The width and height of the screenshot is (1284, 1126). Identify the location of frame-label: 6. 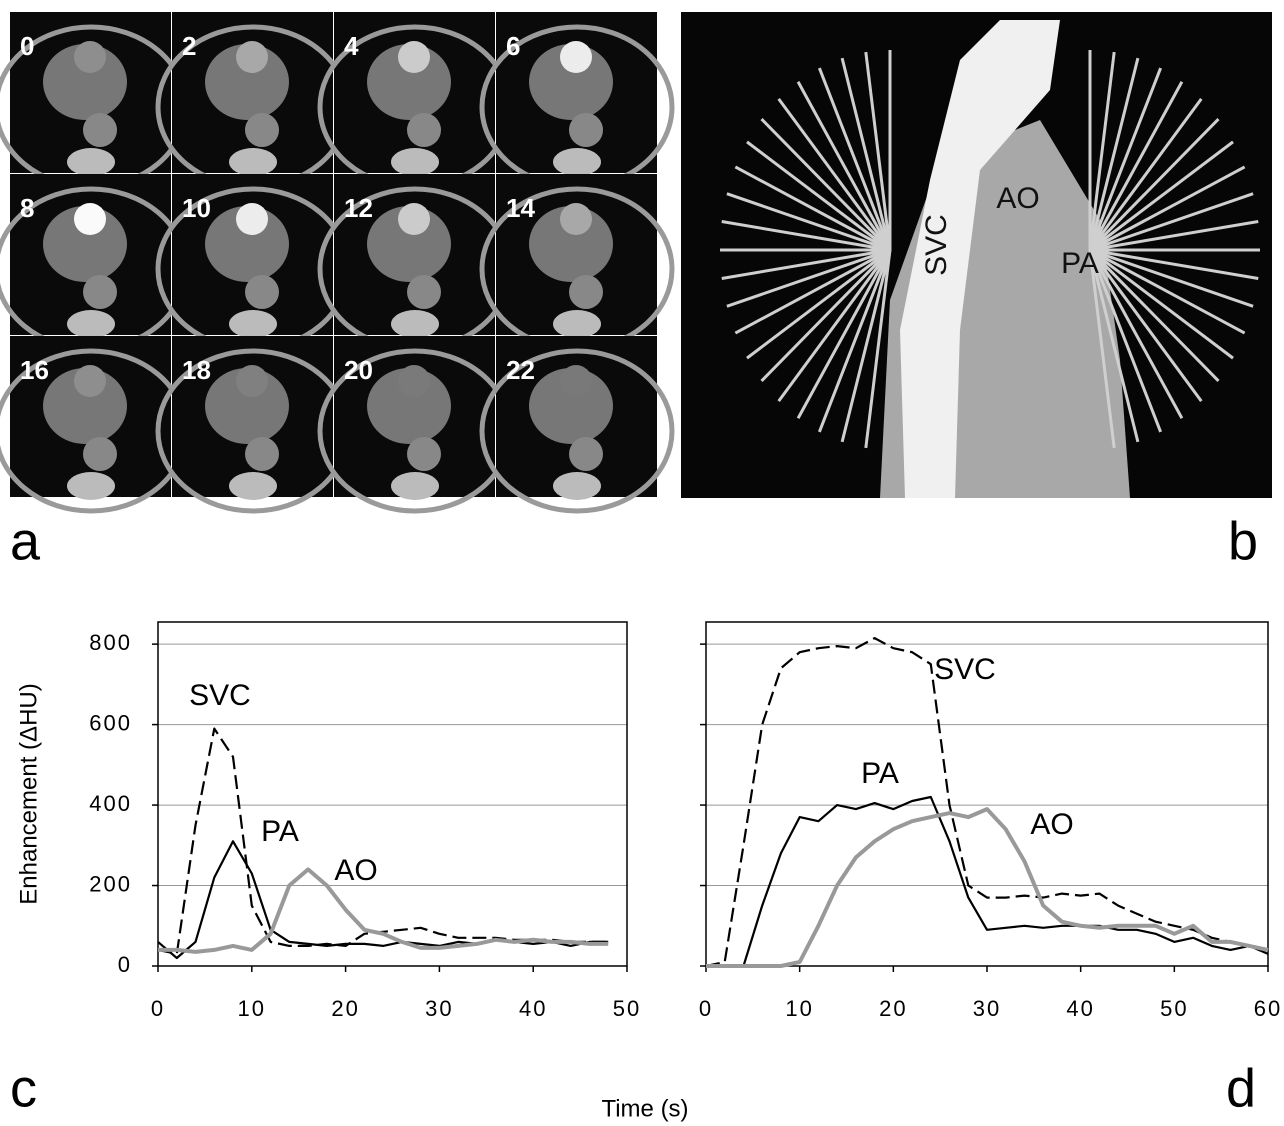
(513, 46).